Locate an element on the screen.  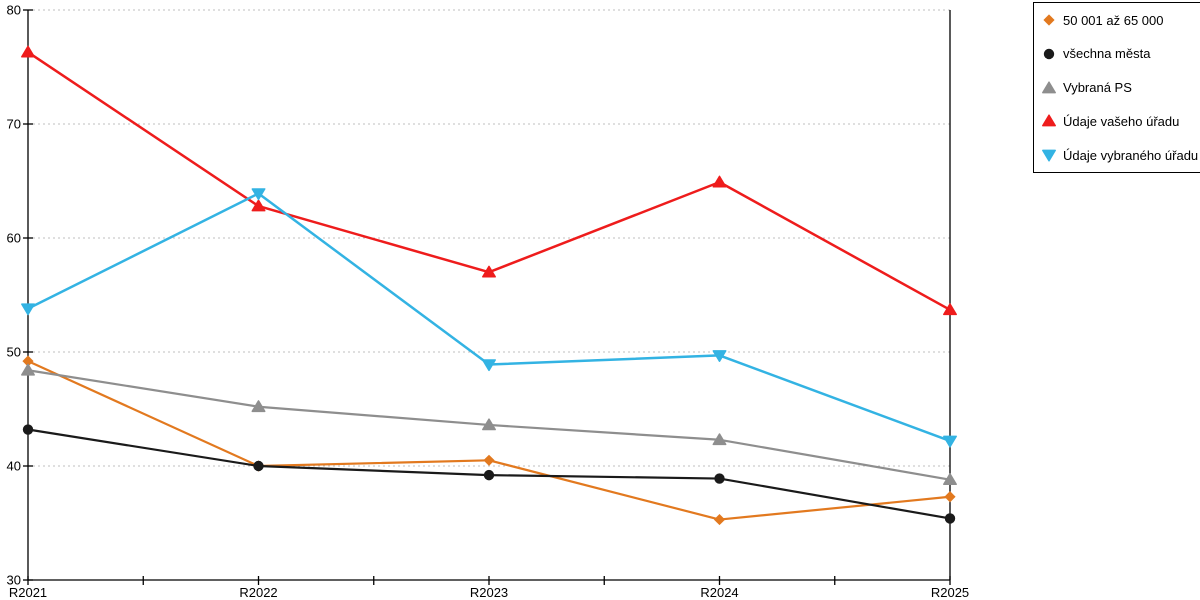
triangle-down-marker-icon is located at coordinates (1049, 155).